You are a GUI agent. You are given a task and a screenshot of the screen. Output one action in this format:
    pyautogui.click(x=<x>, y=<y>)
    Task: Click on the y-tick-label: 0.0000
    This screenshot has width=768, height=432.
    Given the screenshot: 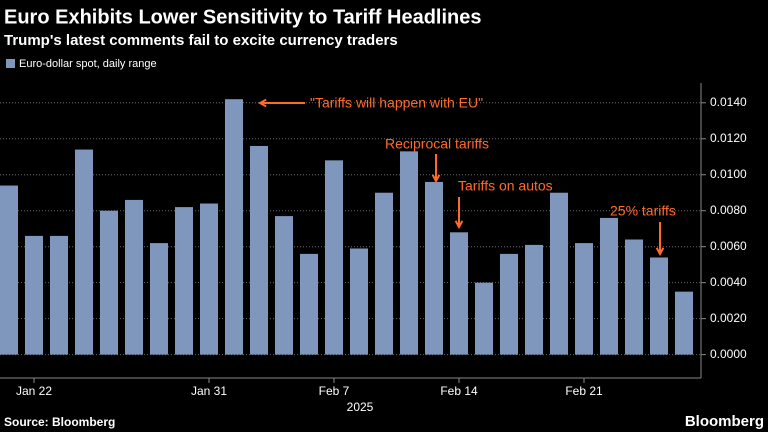 What is the action you would take?
    pyautogui.click(x=728, y=354)
    